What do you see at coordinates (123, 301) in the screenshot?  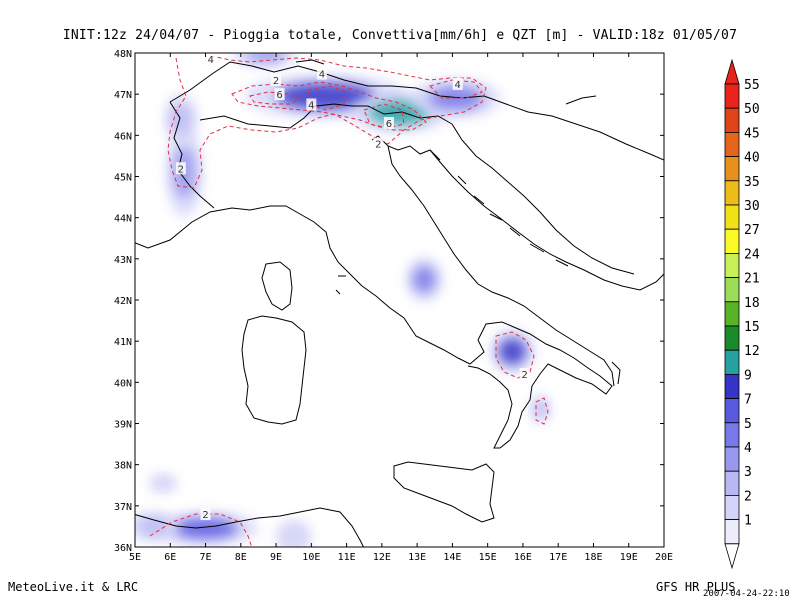 I see `lat-tick-label: 42N` at bounding box center [123, 301].